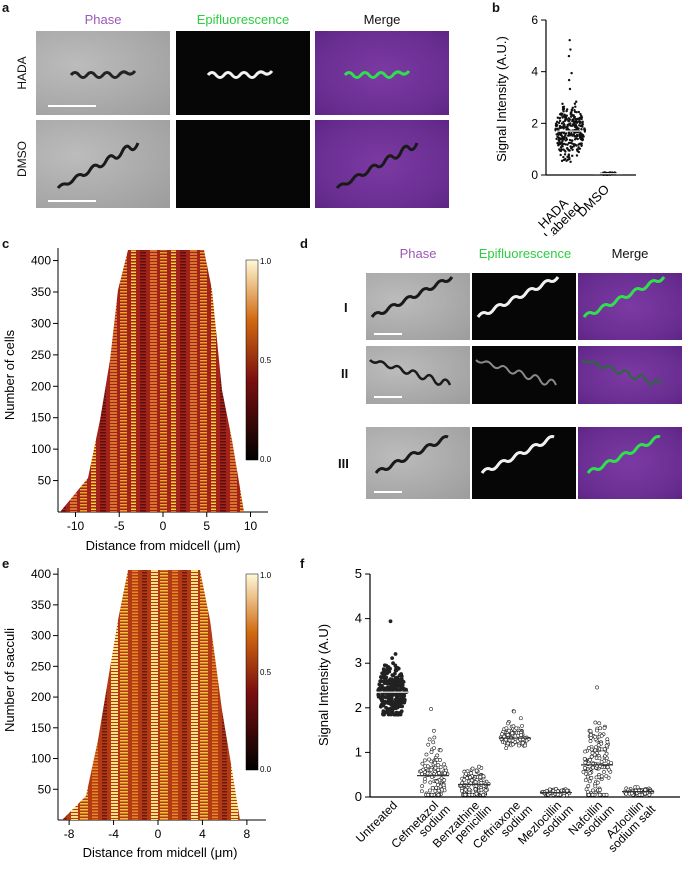 The height and width of the screenshot is (875, 685). What do you see at coordinates (41, 418) in the screenshot?
I see `y-tick-label: 150` at bounding box center [41, 418].